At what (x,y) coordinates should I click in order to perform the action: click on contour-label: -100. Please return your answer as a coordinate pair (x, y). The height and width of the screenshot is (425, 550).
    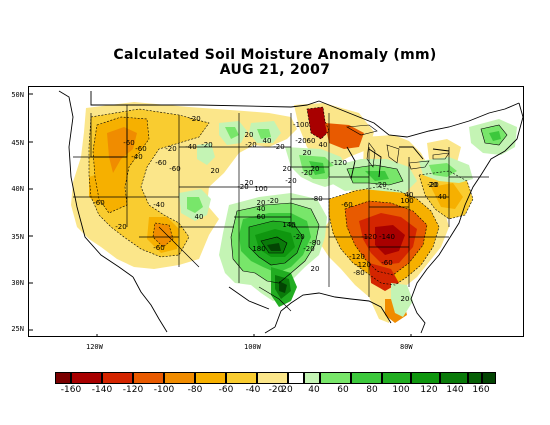
    Looking at the image, I should click on (301, 125).